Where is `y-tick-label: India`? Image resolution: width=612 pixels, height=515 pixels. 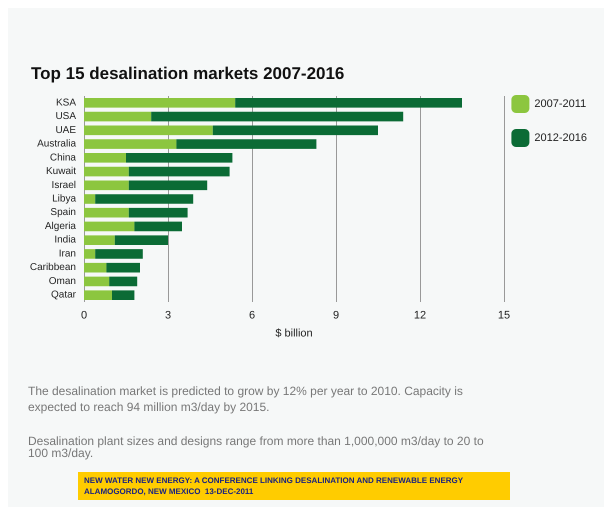
y-tick-label: India is located at coordinates (65, 240).